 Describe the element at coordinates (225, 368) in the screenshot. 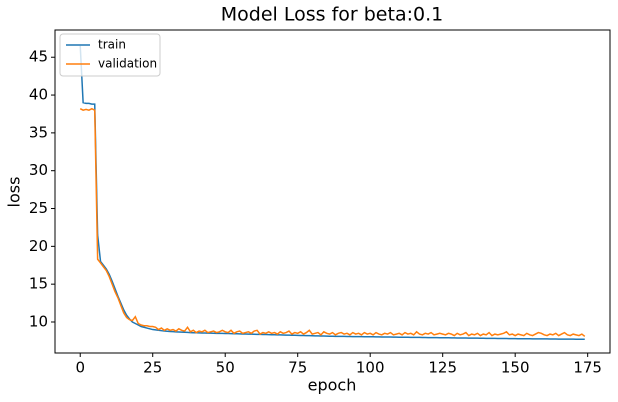

I see `x-tick-label: 50` at that location.